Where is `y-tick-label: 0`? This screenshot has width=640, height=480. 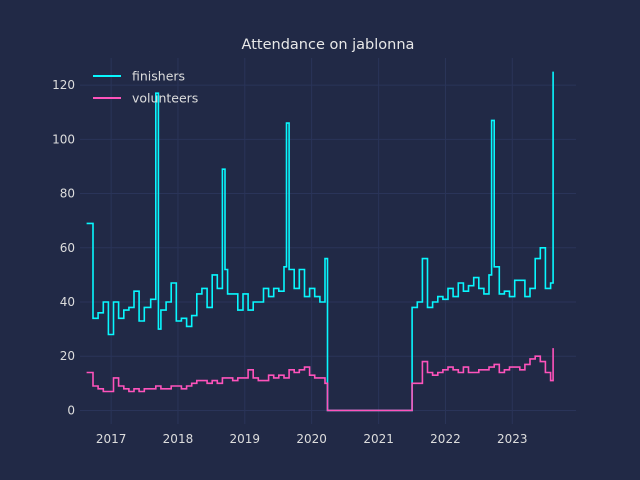
y-tick-label: 0 is located at coordinates (71, 410).